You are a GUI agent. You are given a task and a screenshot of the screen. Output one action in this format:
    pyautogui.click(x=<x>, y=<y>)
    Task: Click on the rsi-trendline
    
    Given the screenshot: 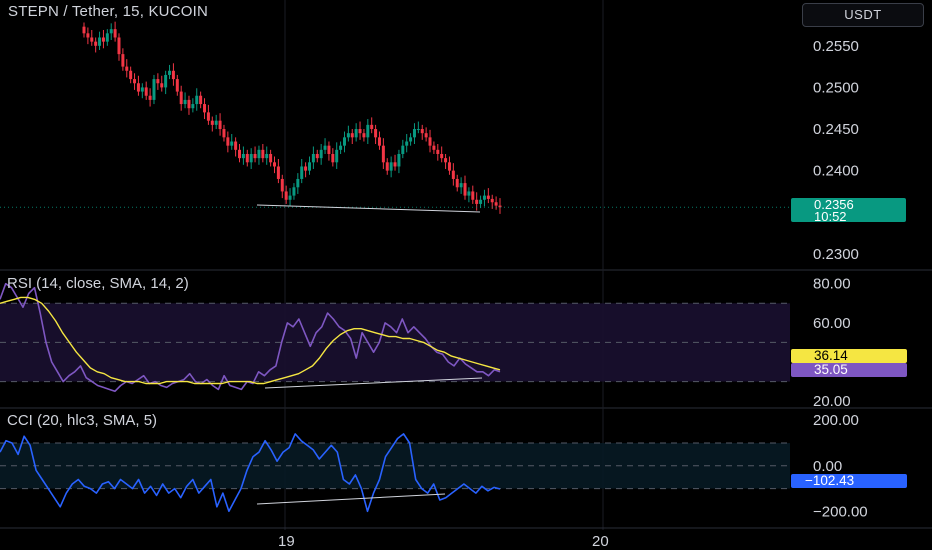 What is the action you would take?
    pyautogui.click(x=373, y=383)
    